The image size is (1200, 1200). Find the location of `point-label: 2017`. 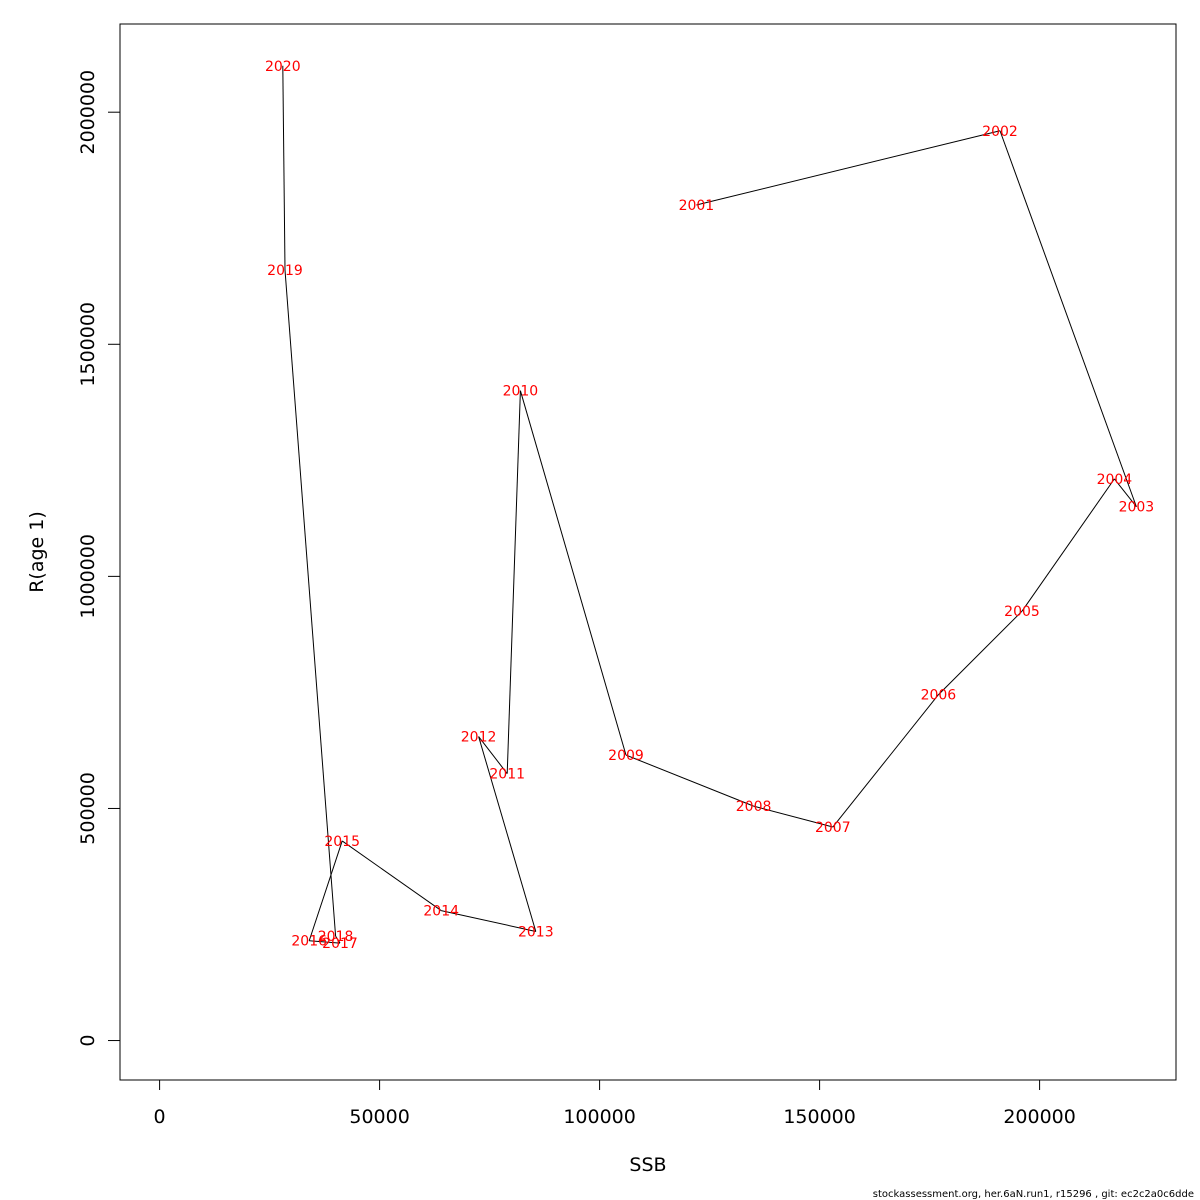

point-label: 2017 is located at coordinates (340, 944).